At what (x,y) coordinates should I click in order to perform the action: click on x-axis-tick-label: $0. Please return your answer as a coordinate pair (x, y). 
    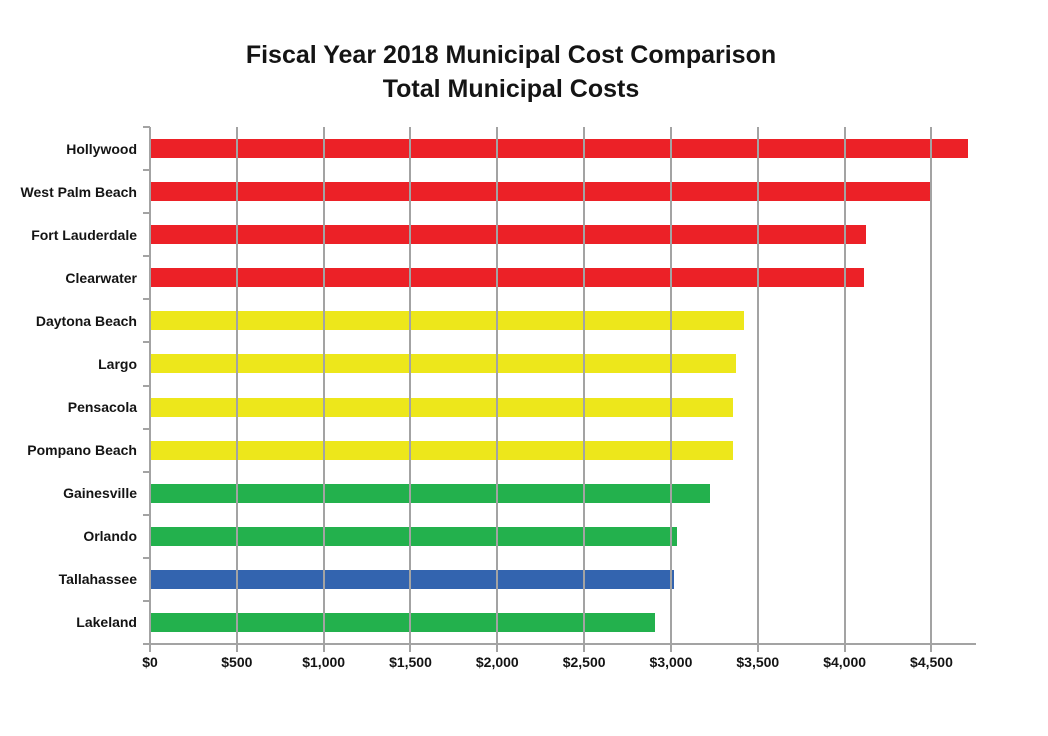
    Looking at the image, I should click on (150, 662).